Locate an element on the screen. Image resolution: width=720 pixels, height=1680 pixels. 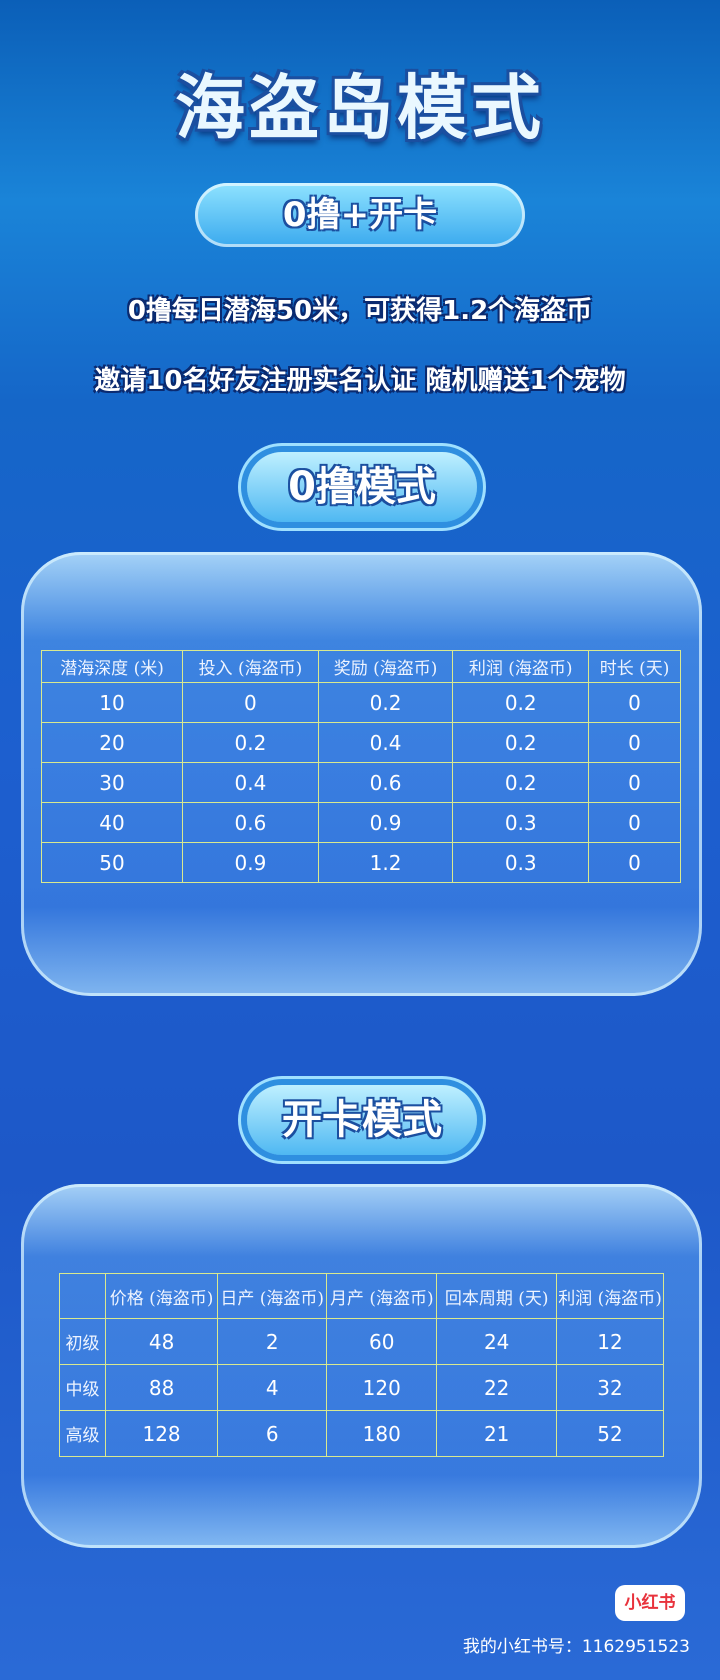
row: 30 0.4 0.6 0.2 0 is located at coordinates (360, 782).